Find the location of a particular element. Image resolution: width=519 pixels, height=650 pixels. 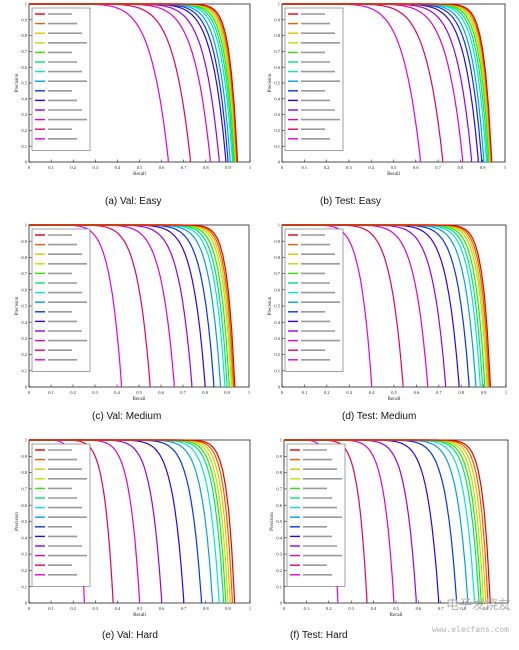

chart-caption: (e) Val: Hard is located at coordinates (130, 635).